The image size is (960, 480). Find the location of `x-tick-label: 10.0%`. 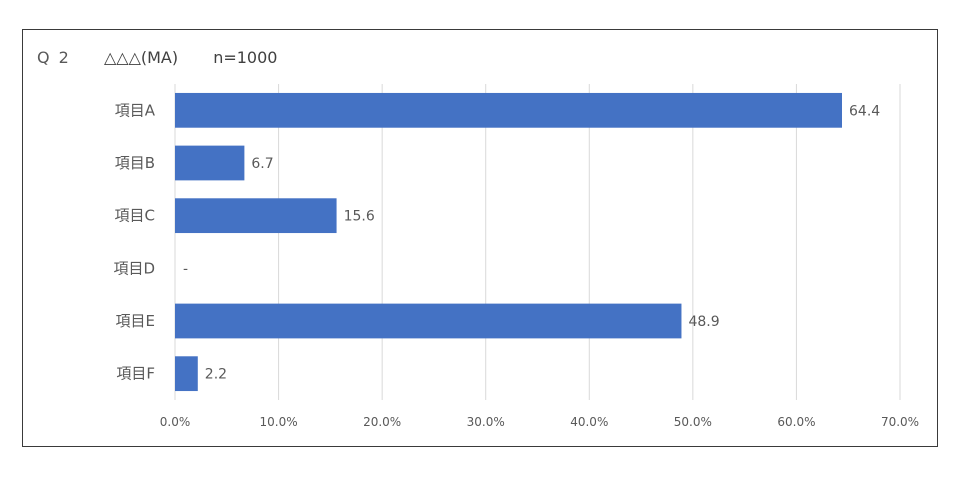

x-tick-label: 10.0% is located at coordinates (279, 422).